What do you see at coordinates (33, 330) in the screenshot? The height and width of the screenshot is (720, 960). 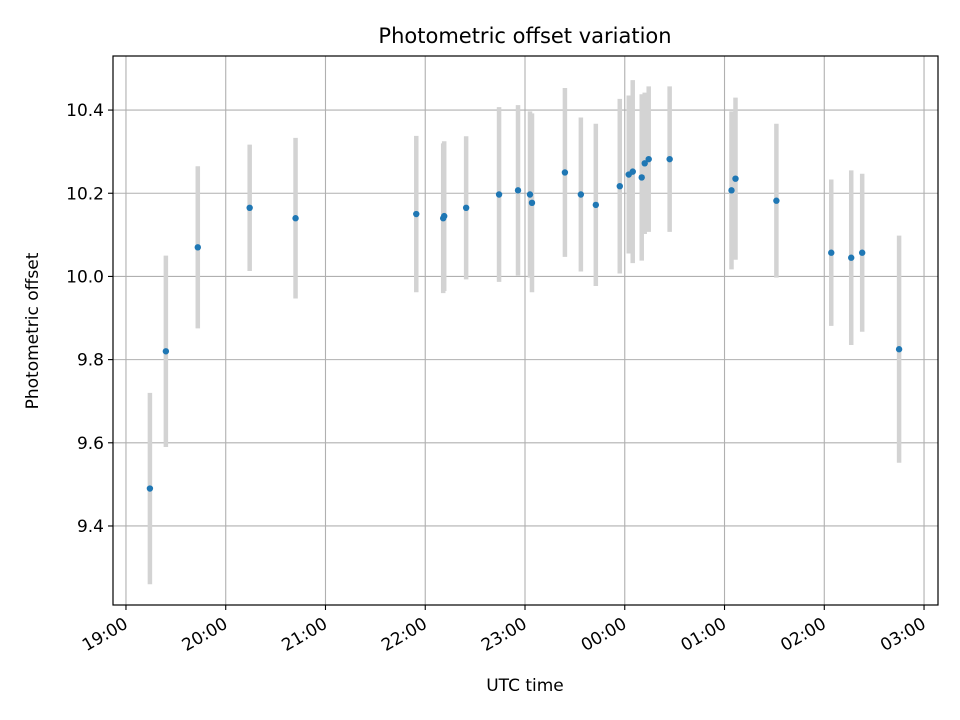 I see `y-axis-label: Photometric offset` at bounding box center [33, 330].